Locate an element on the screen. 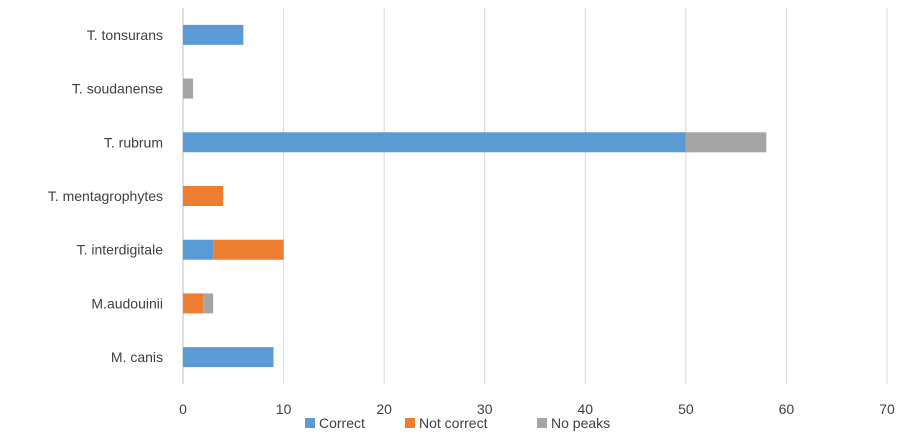 This screenshot has width=909, height=437. x-tick-label: 40 is located at coordinates (585, 409).